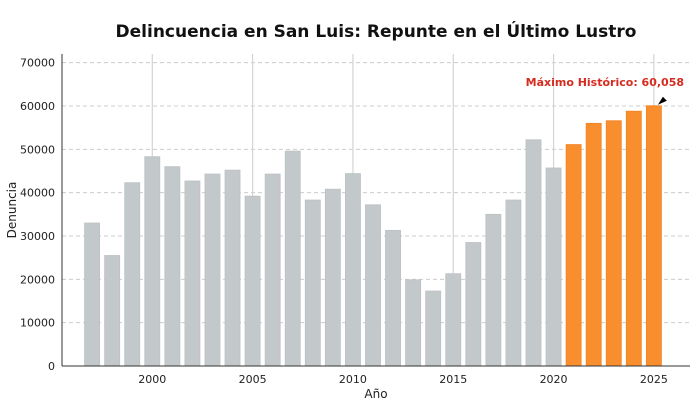  I want to click on y-tick-label: 20000, so click(37, 279).